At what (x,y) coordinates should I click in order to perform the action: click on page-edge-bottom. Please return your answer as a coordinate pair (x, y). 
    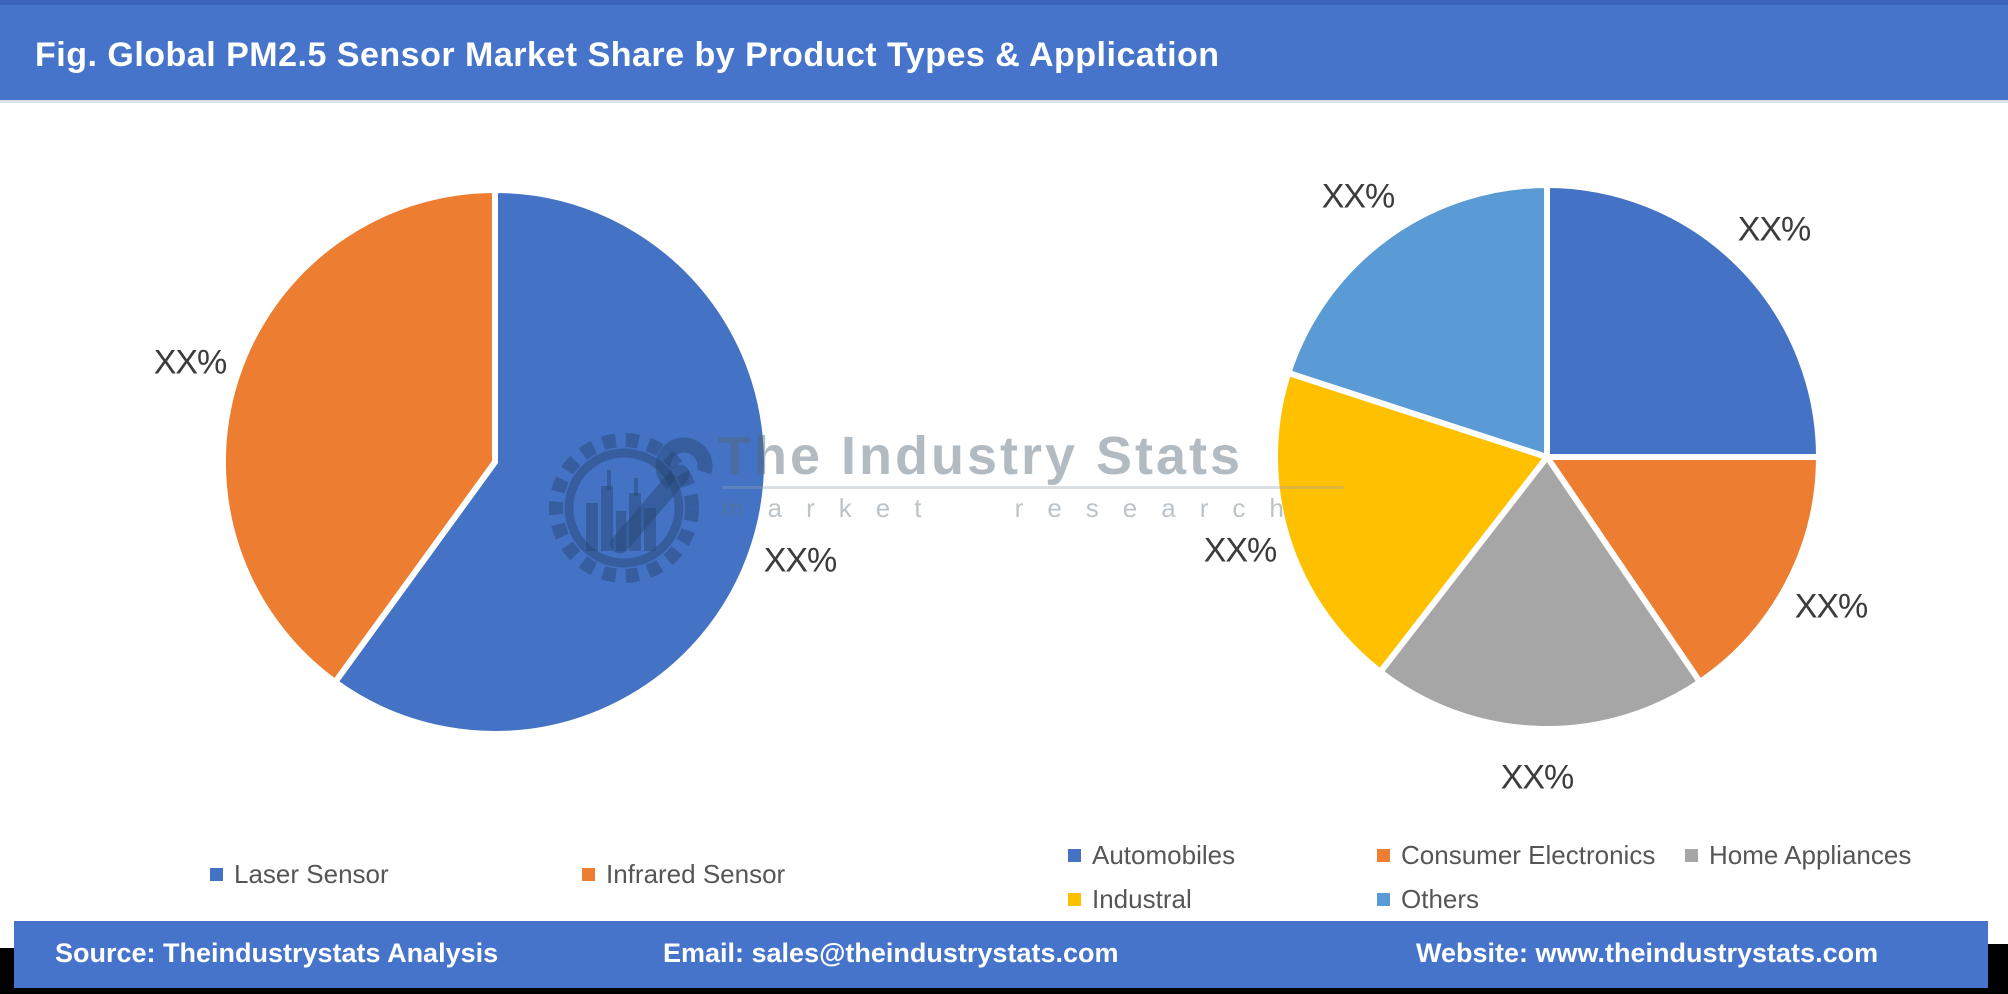
    Looking at the image, I should click on (1004, 991).